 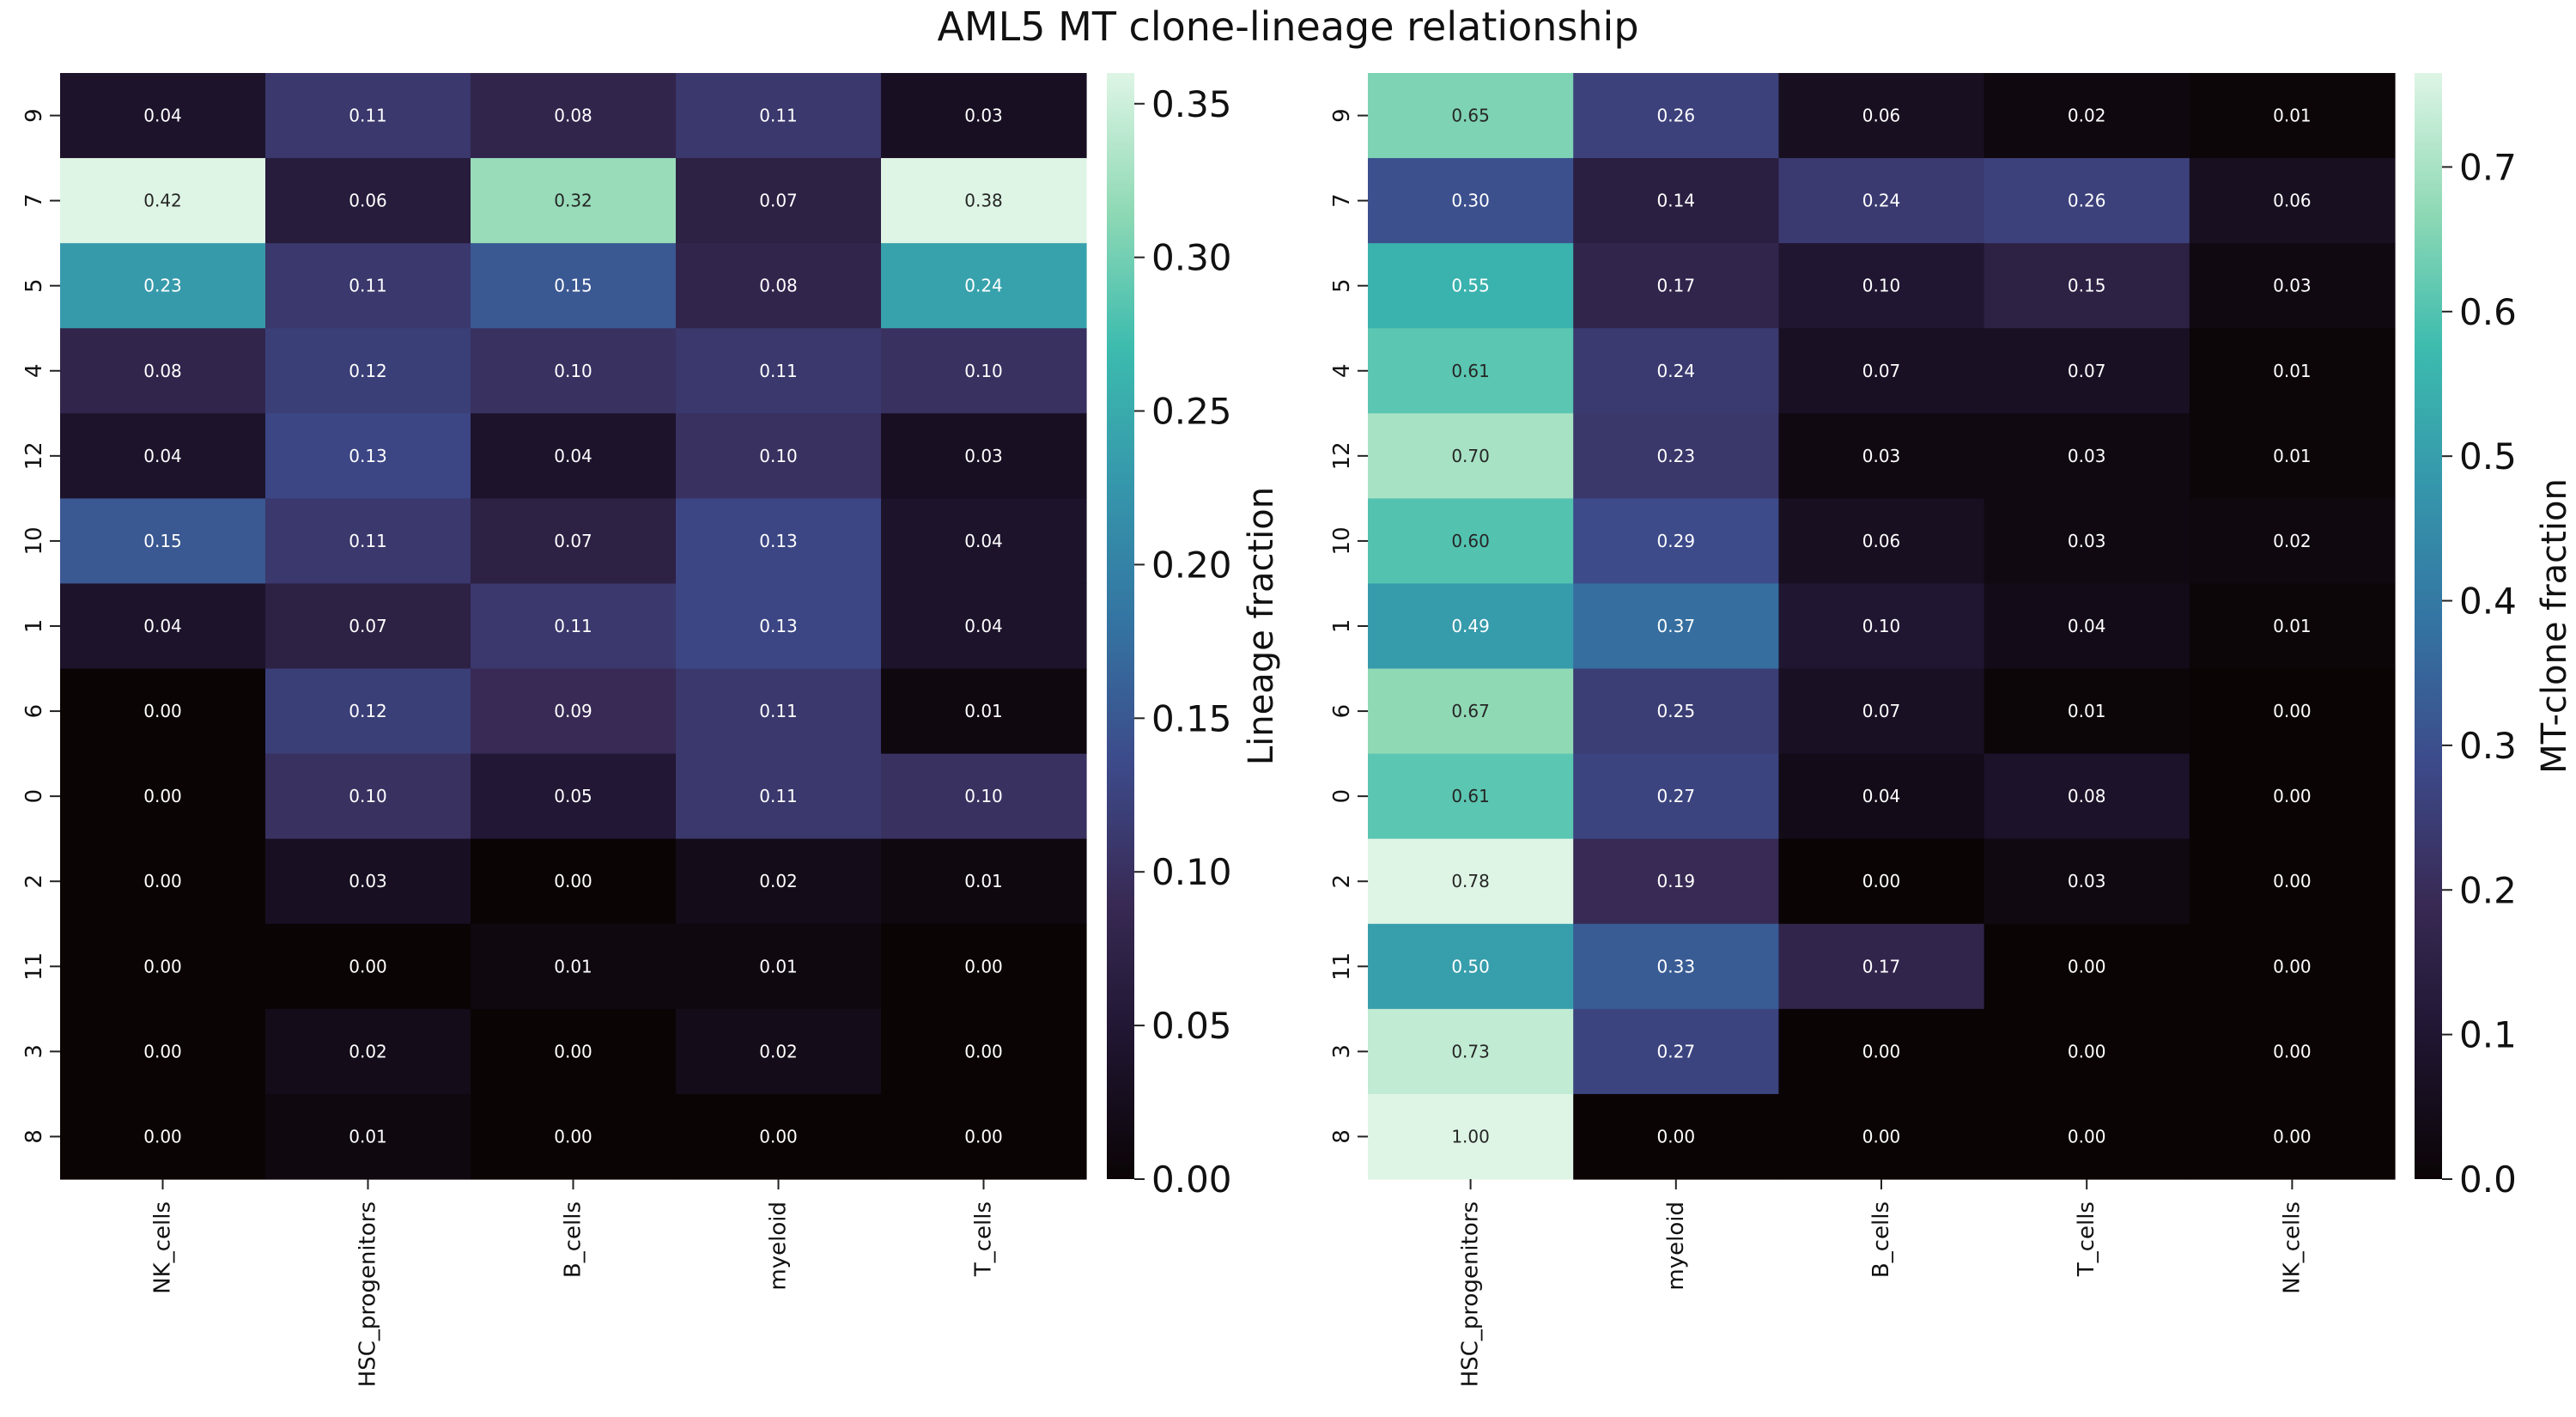 I want to click on cell-value-label: 0.19, so click(x=1676, y=881).